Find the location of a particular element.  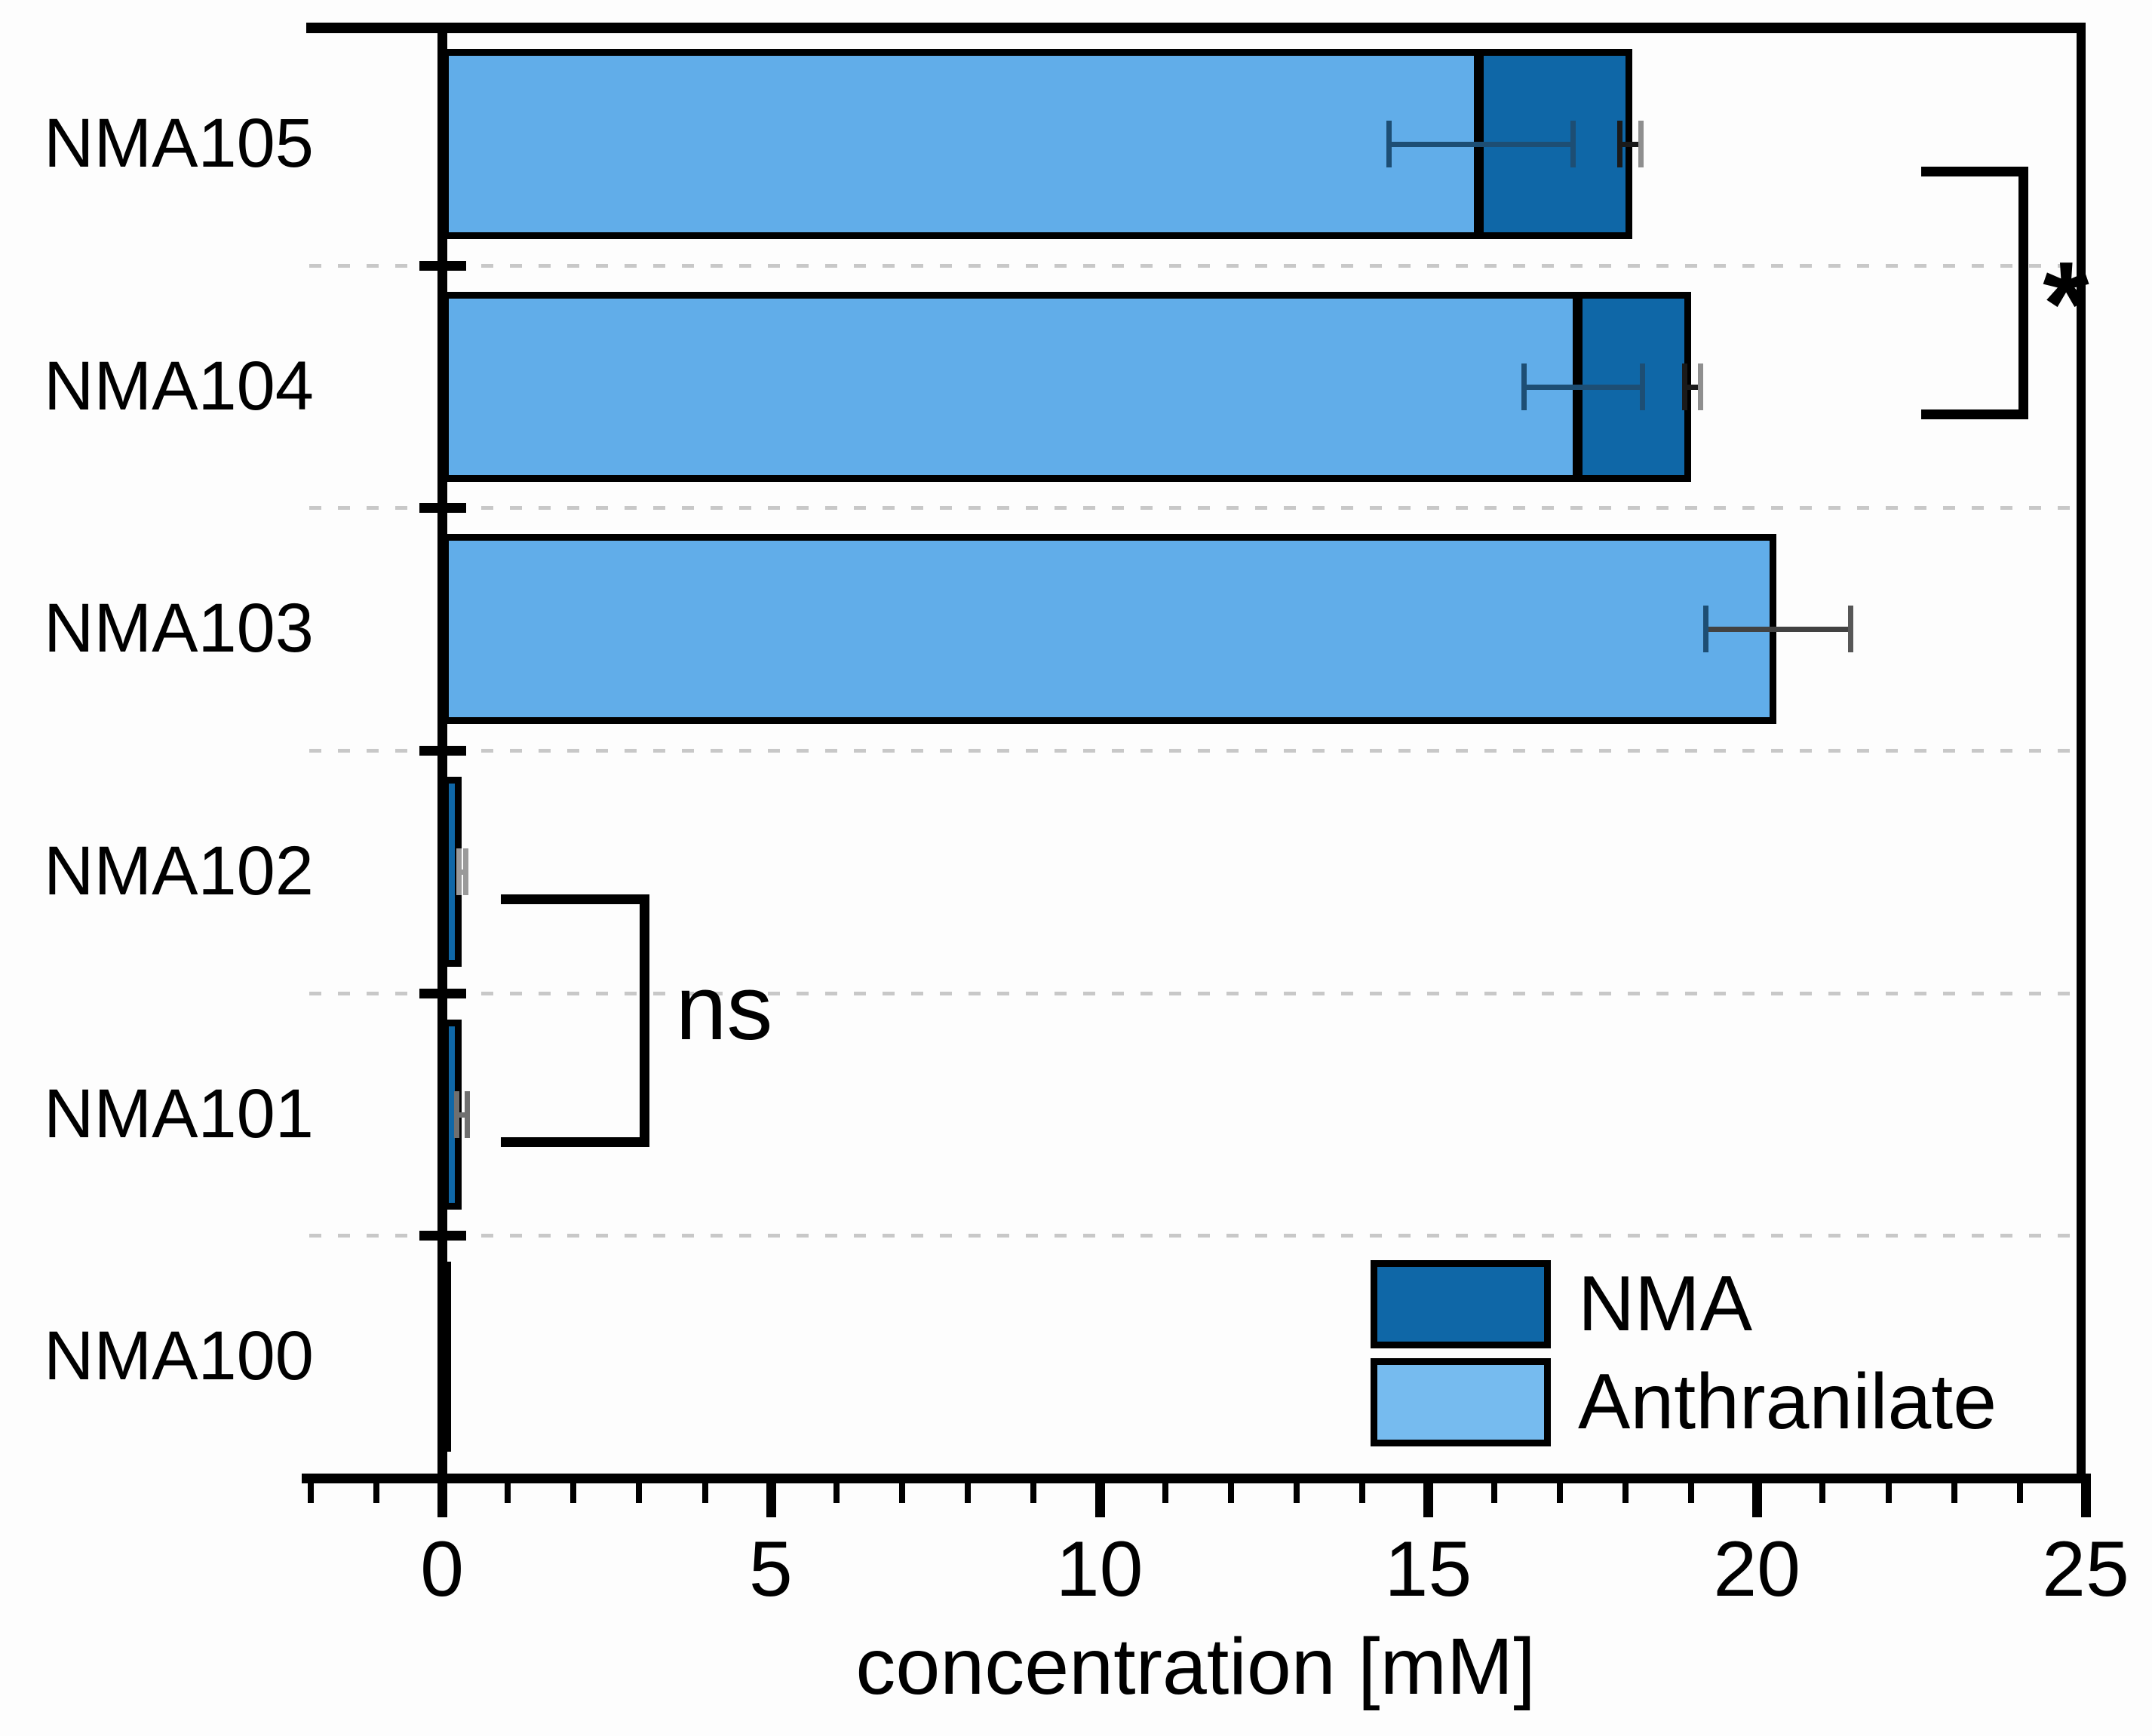

x-tick-label: 5 is located at coordinates (770, 1569).